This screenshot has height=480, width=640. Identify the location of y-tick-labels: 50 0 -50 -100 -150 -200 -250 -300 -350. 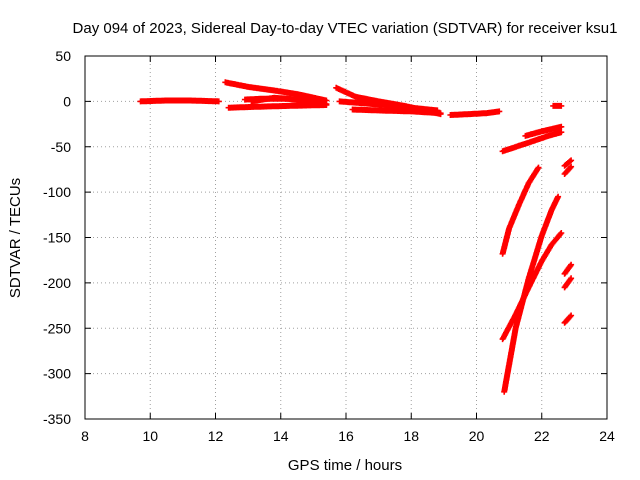
(57, 237).